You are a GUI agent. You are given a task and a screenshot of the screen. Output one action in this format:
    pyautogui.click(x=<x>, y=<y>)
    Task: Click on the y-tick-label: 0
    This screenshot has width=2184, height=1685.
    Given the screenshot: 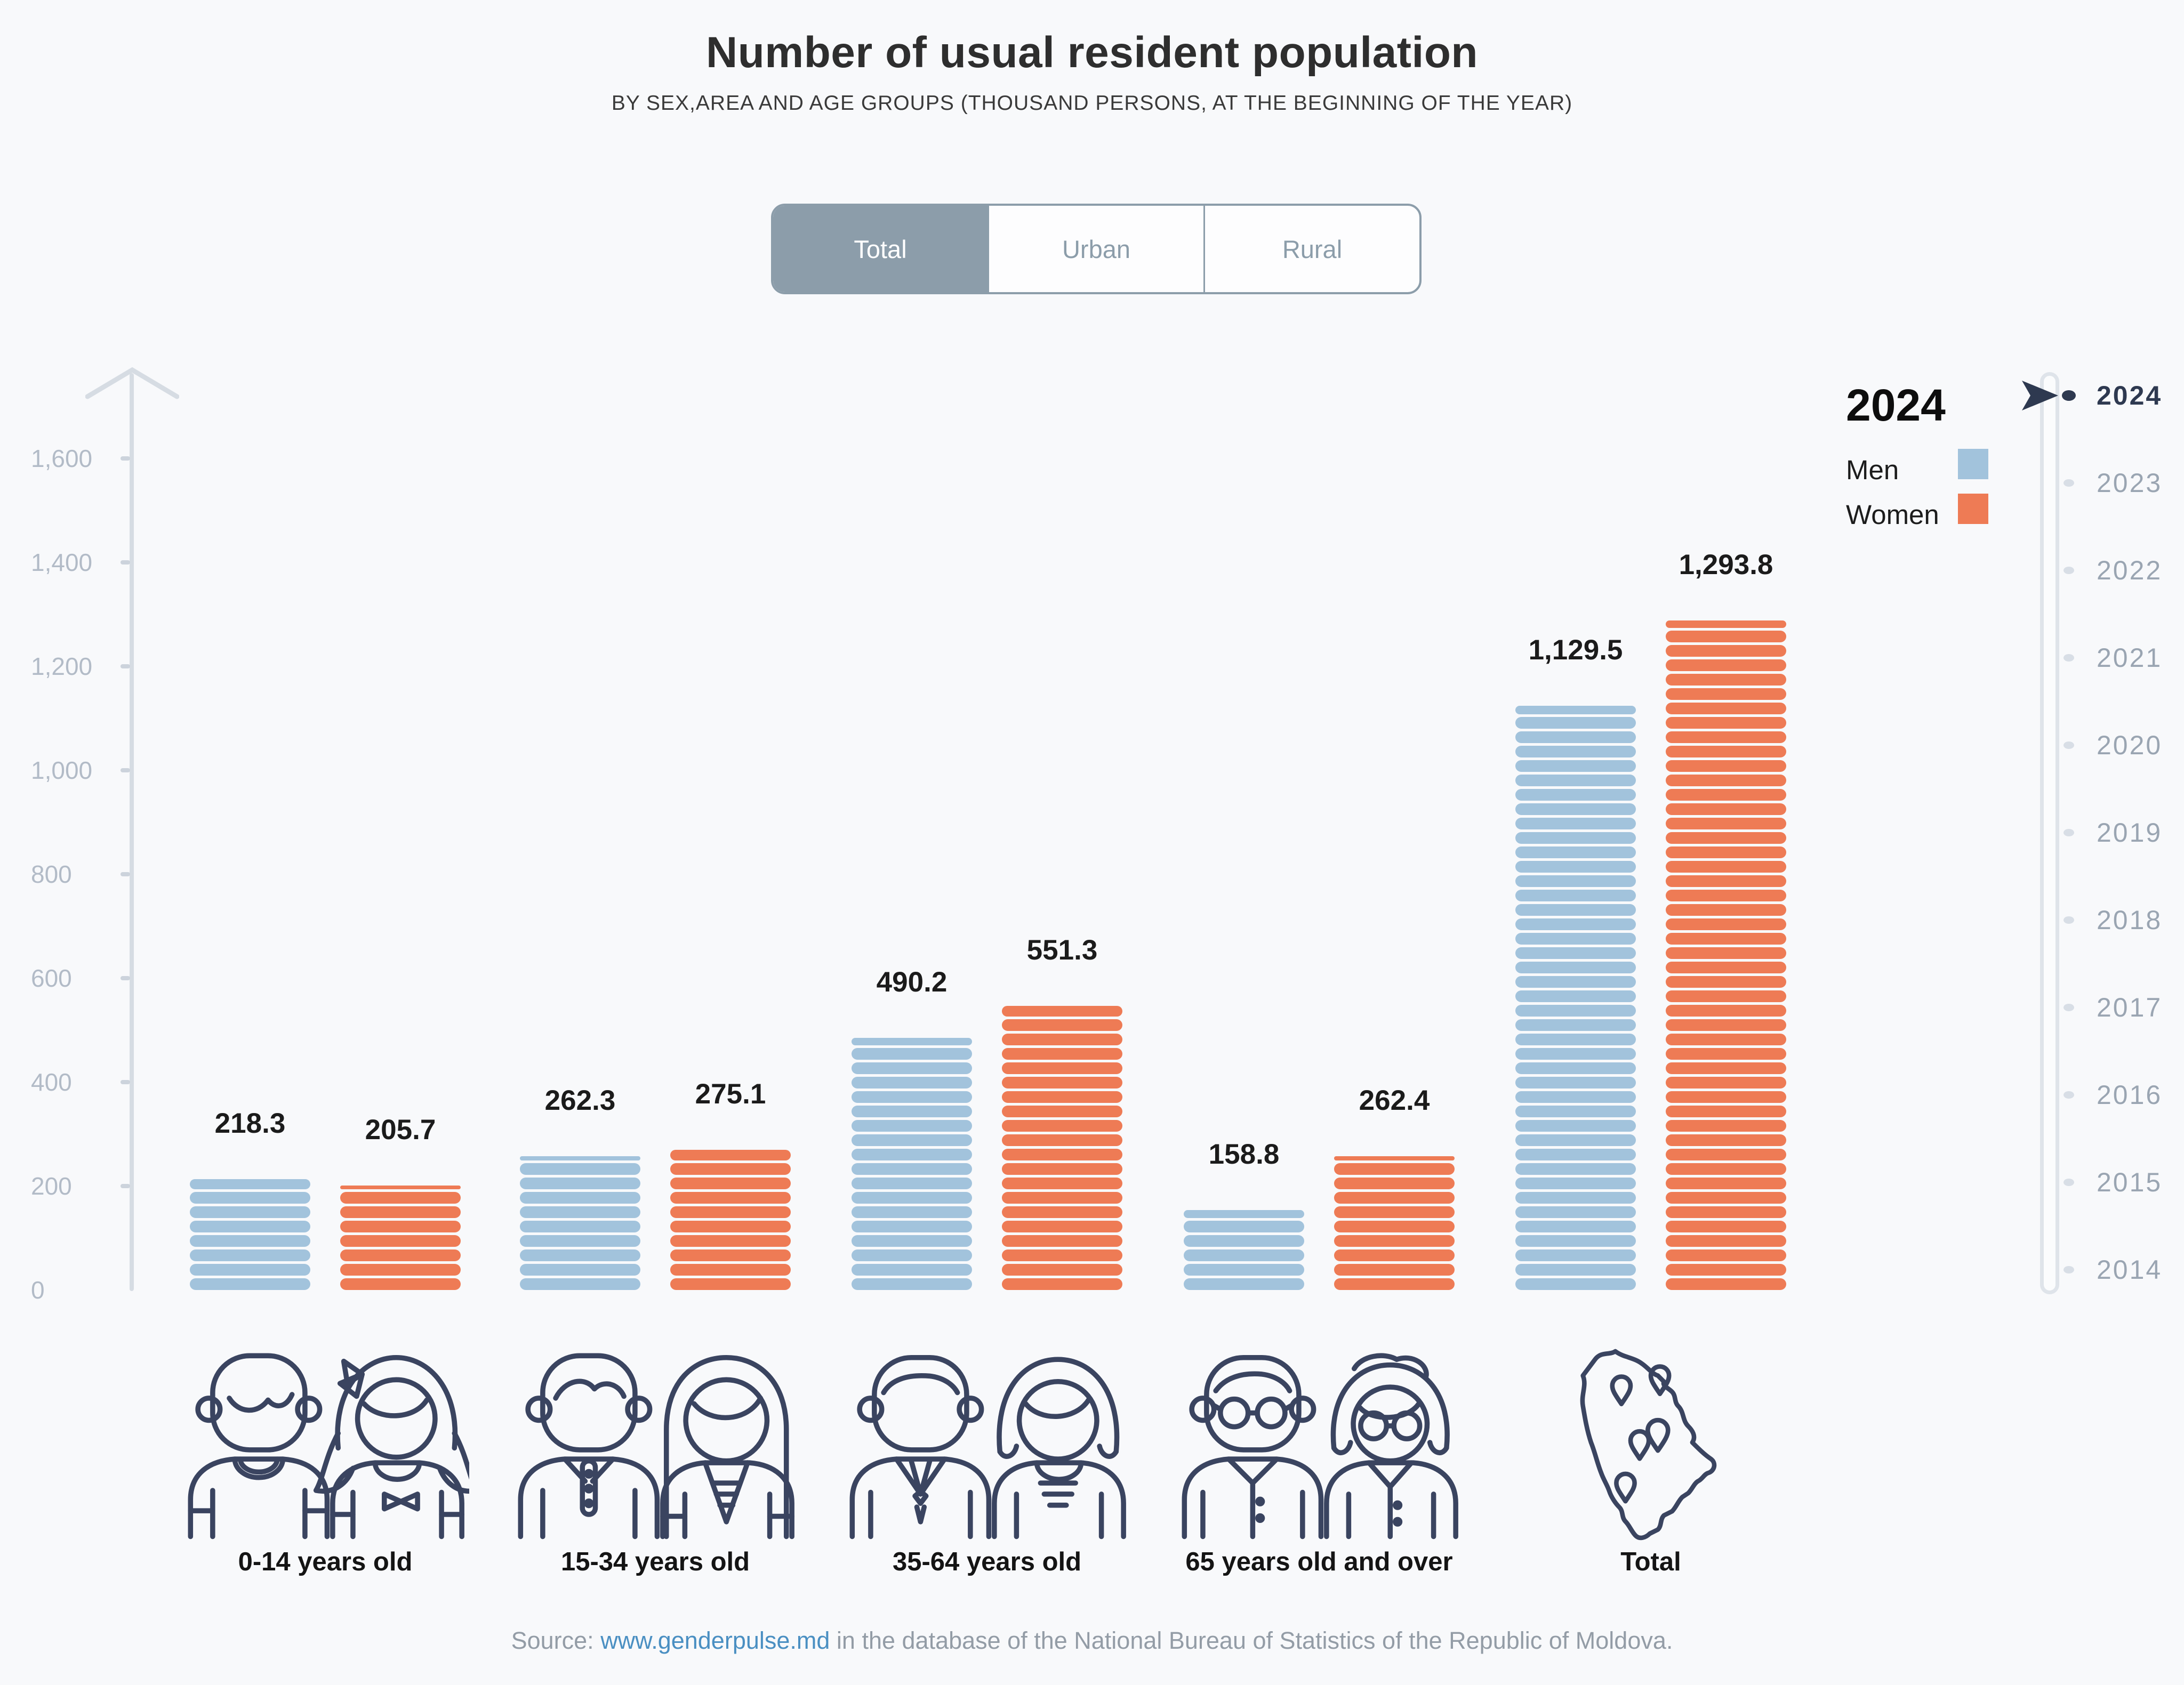 What is the action you would take?
    pyautogui.click(x=38, y=1290)
    